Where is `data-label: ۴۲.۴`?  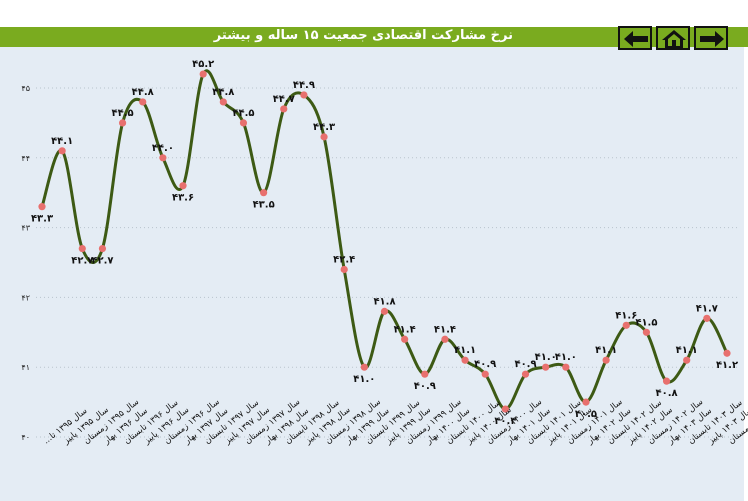 data-label: ۴۲.۴ is located at coordinates (344, 259).